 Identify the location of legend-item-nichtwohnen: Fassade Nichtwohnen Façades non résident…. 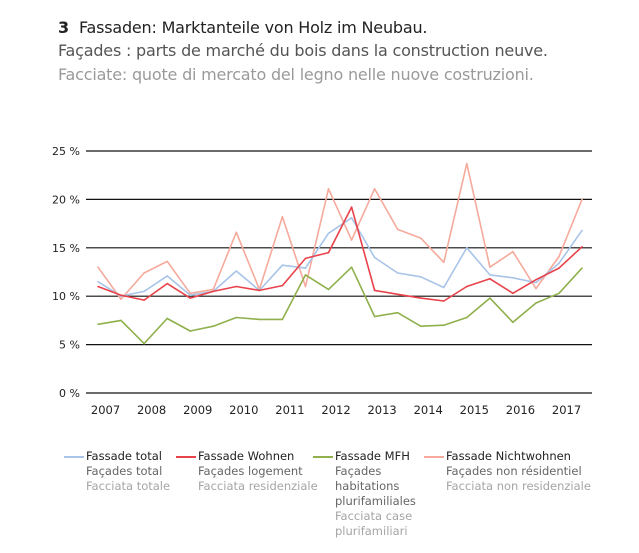
(520, 471).